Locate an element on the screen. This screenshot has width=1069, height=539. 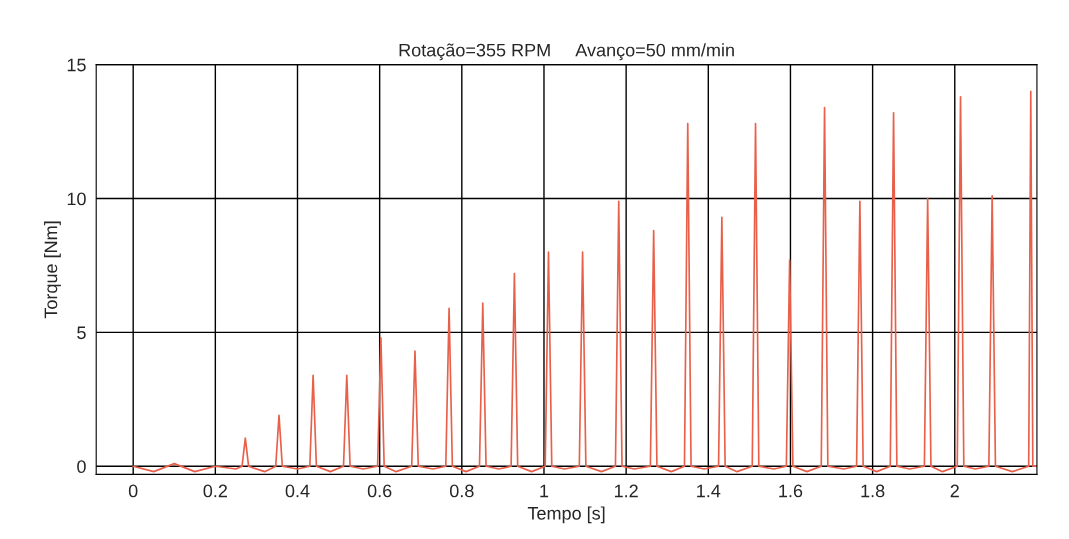
x-axis-title: Tempo [s] is located at coordinates (566, 515).